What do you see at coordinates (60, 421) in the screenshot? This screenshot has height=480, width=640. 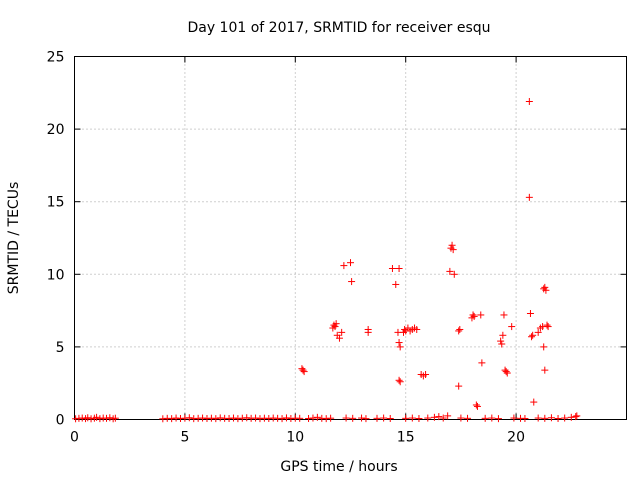 I see `y-tick-label: 0` at bounding box center [60, 421].